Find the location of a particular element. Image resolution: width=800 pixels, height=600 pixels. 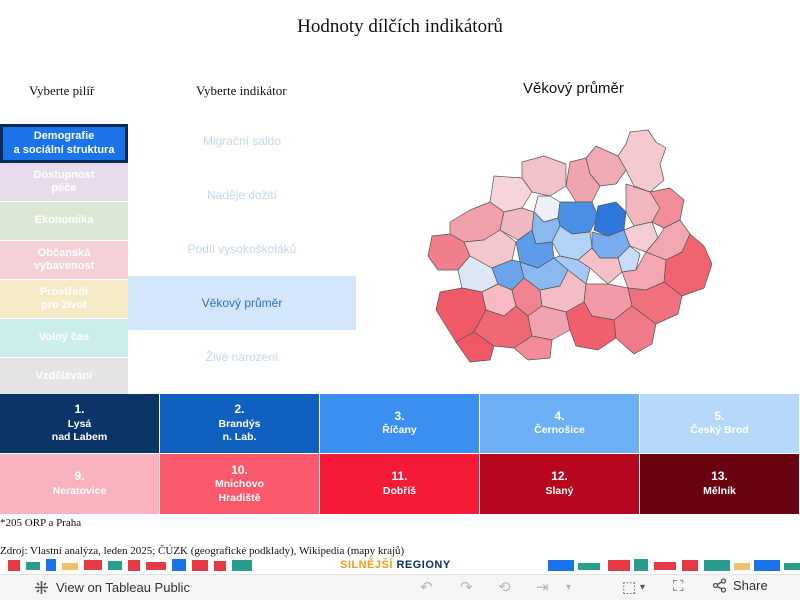

legend-rank: 1. is located at coordinates (79, 409).